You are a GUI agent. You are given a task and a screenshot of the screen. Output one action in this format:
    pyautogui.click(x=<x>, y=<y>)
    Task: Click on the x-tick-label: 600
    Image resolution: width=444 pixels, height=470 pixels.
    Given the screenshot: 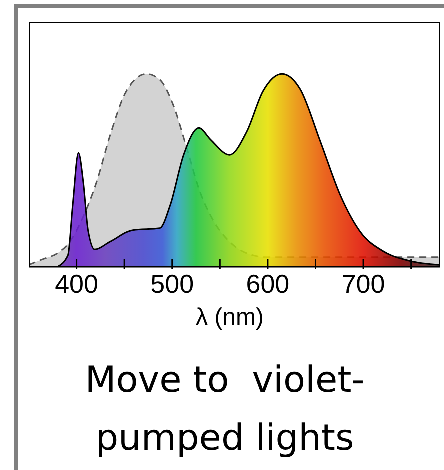 What is the action you would take?
    pyautogui.click(x=268, y=284)
    